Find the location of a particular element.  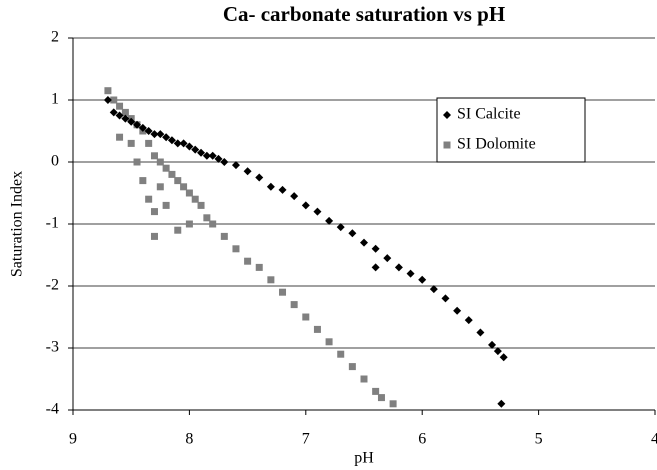

legend-label: SI Calcite is located at coordinates (489, 114).